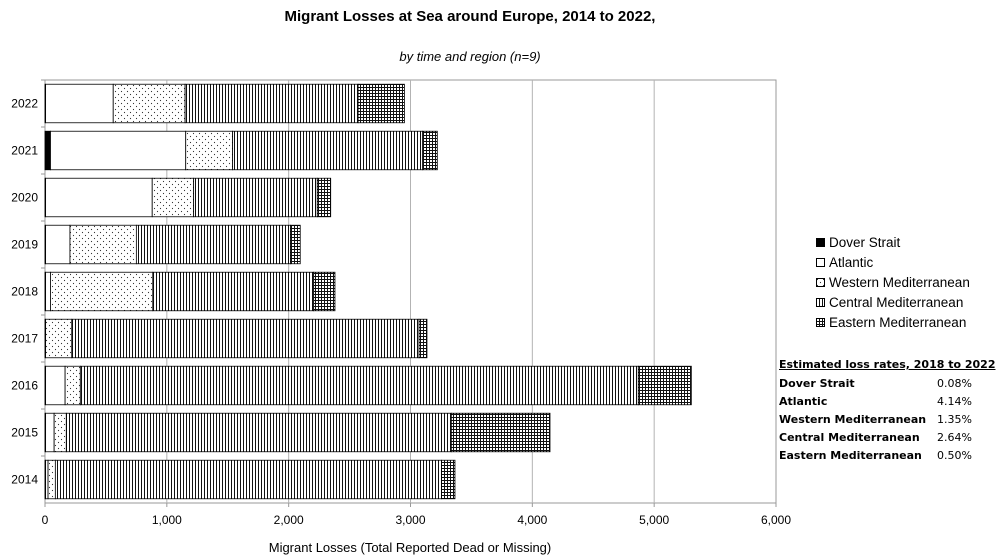 The height and width of the screenshot is (560, 1006). What do you see at coordinates (324, 291) in the screenshot?
I see `bar-eastern-mediterranean-2018` at bounding box center [324, 291].